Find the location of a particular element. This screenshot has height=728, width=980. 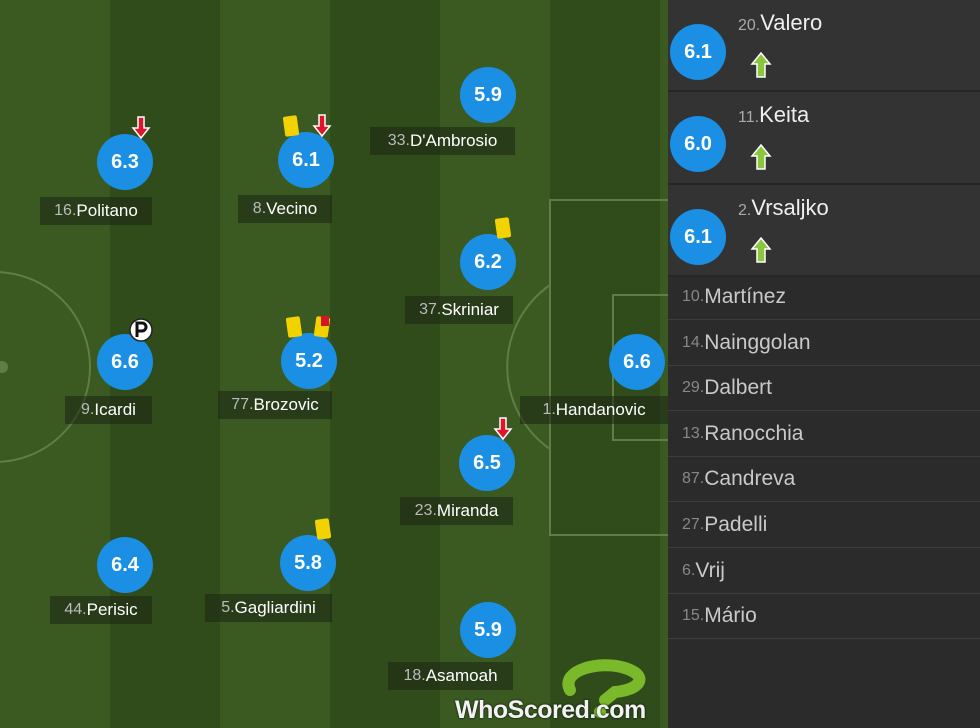

player-label: 18. Asamoah is located at coordinates (450, 676).